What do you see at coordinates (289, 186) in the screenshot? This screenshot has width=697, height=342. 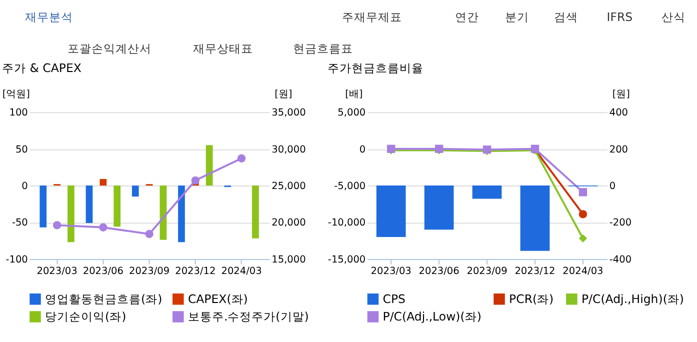 I see `y2-tick-label: 25,000` at bounding box center [289, 186].